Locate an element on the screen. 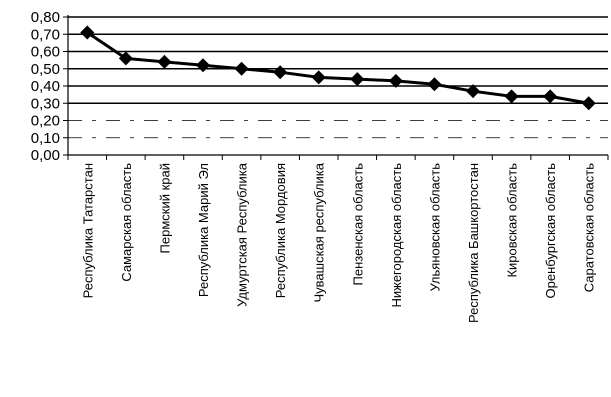  x-tick-label: Самарская область is located at coordinates (126, 222).